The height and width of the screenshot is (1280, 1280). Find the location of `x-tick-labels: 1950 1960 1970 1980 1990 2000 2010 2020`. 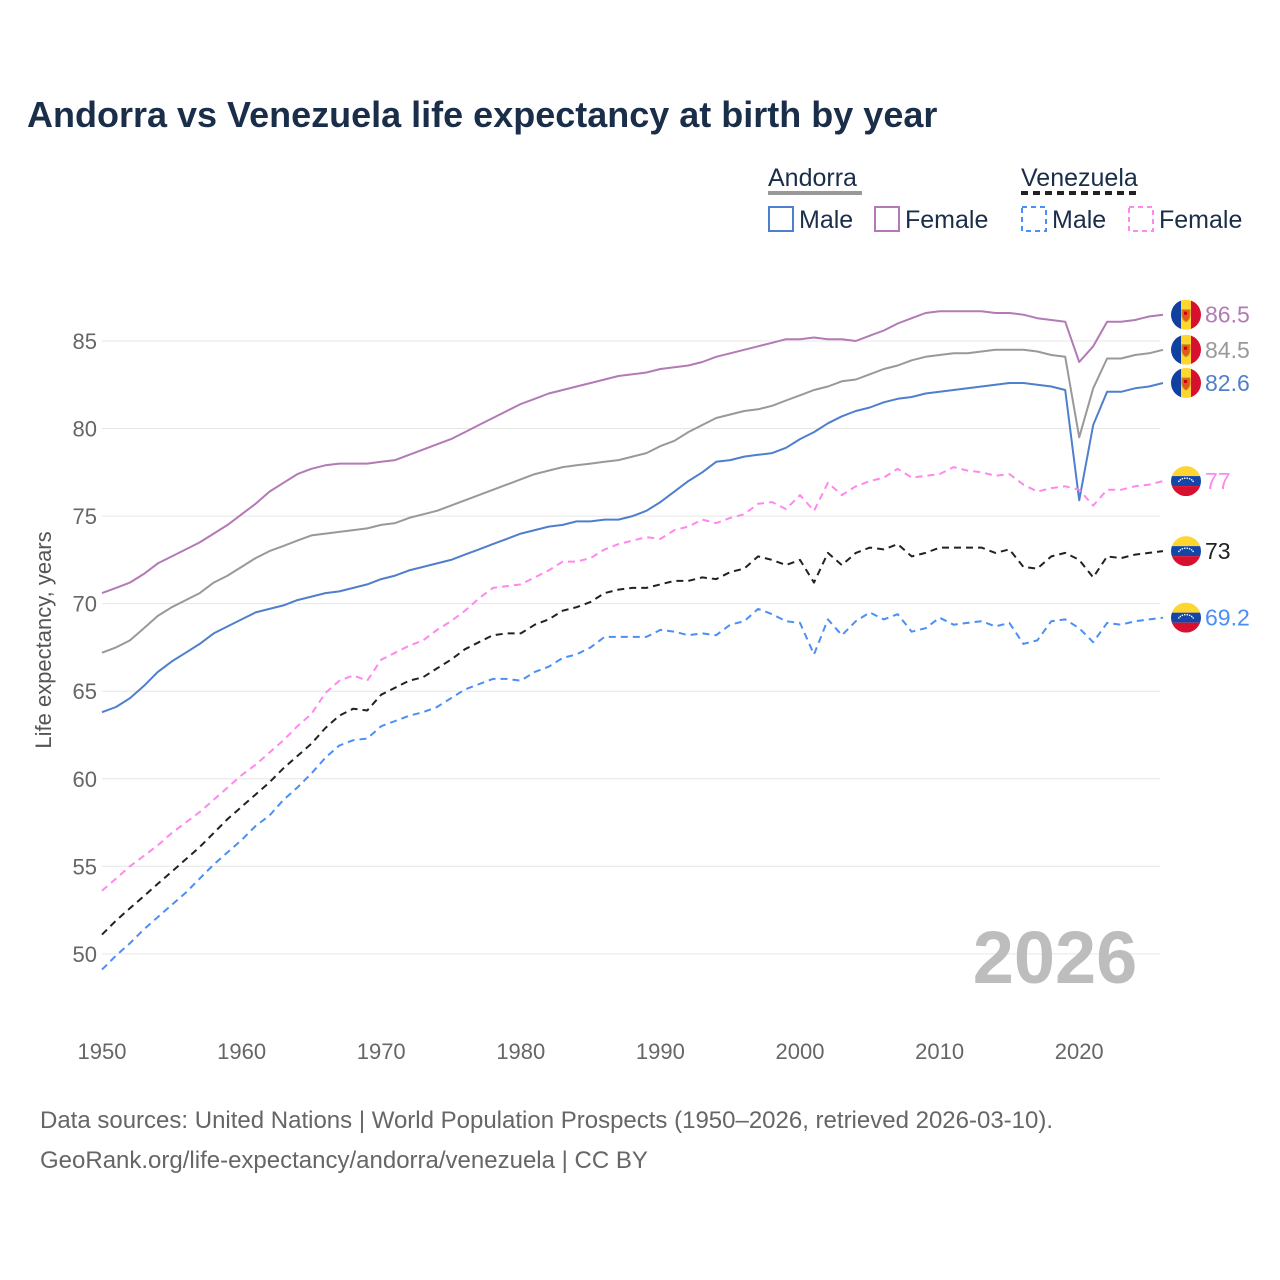

x-tick-labels: 1950 1960 1970 1980 1990 2000 2010 2020 is located at coordinates (591, 1051).